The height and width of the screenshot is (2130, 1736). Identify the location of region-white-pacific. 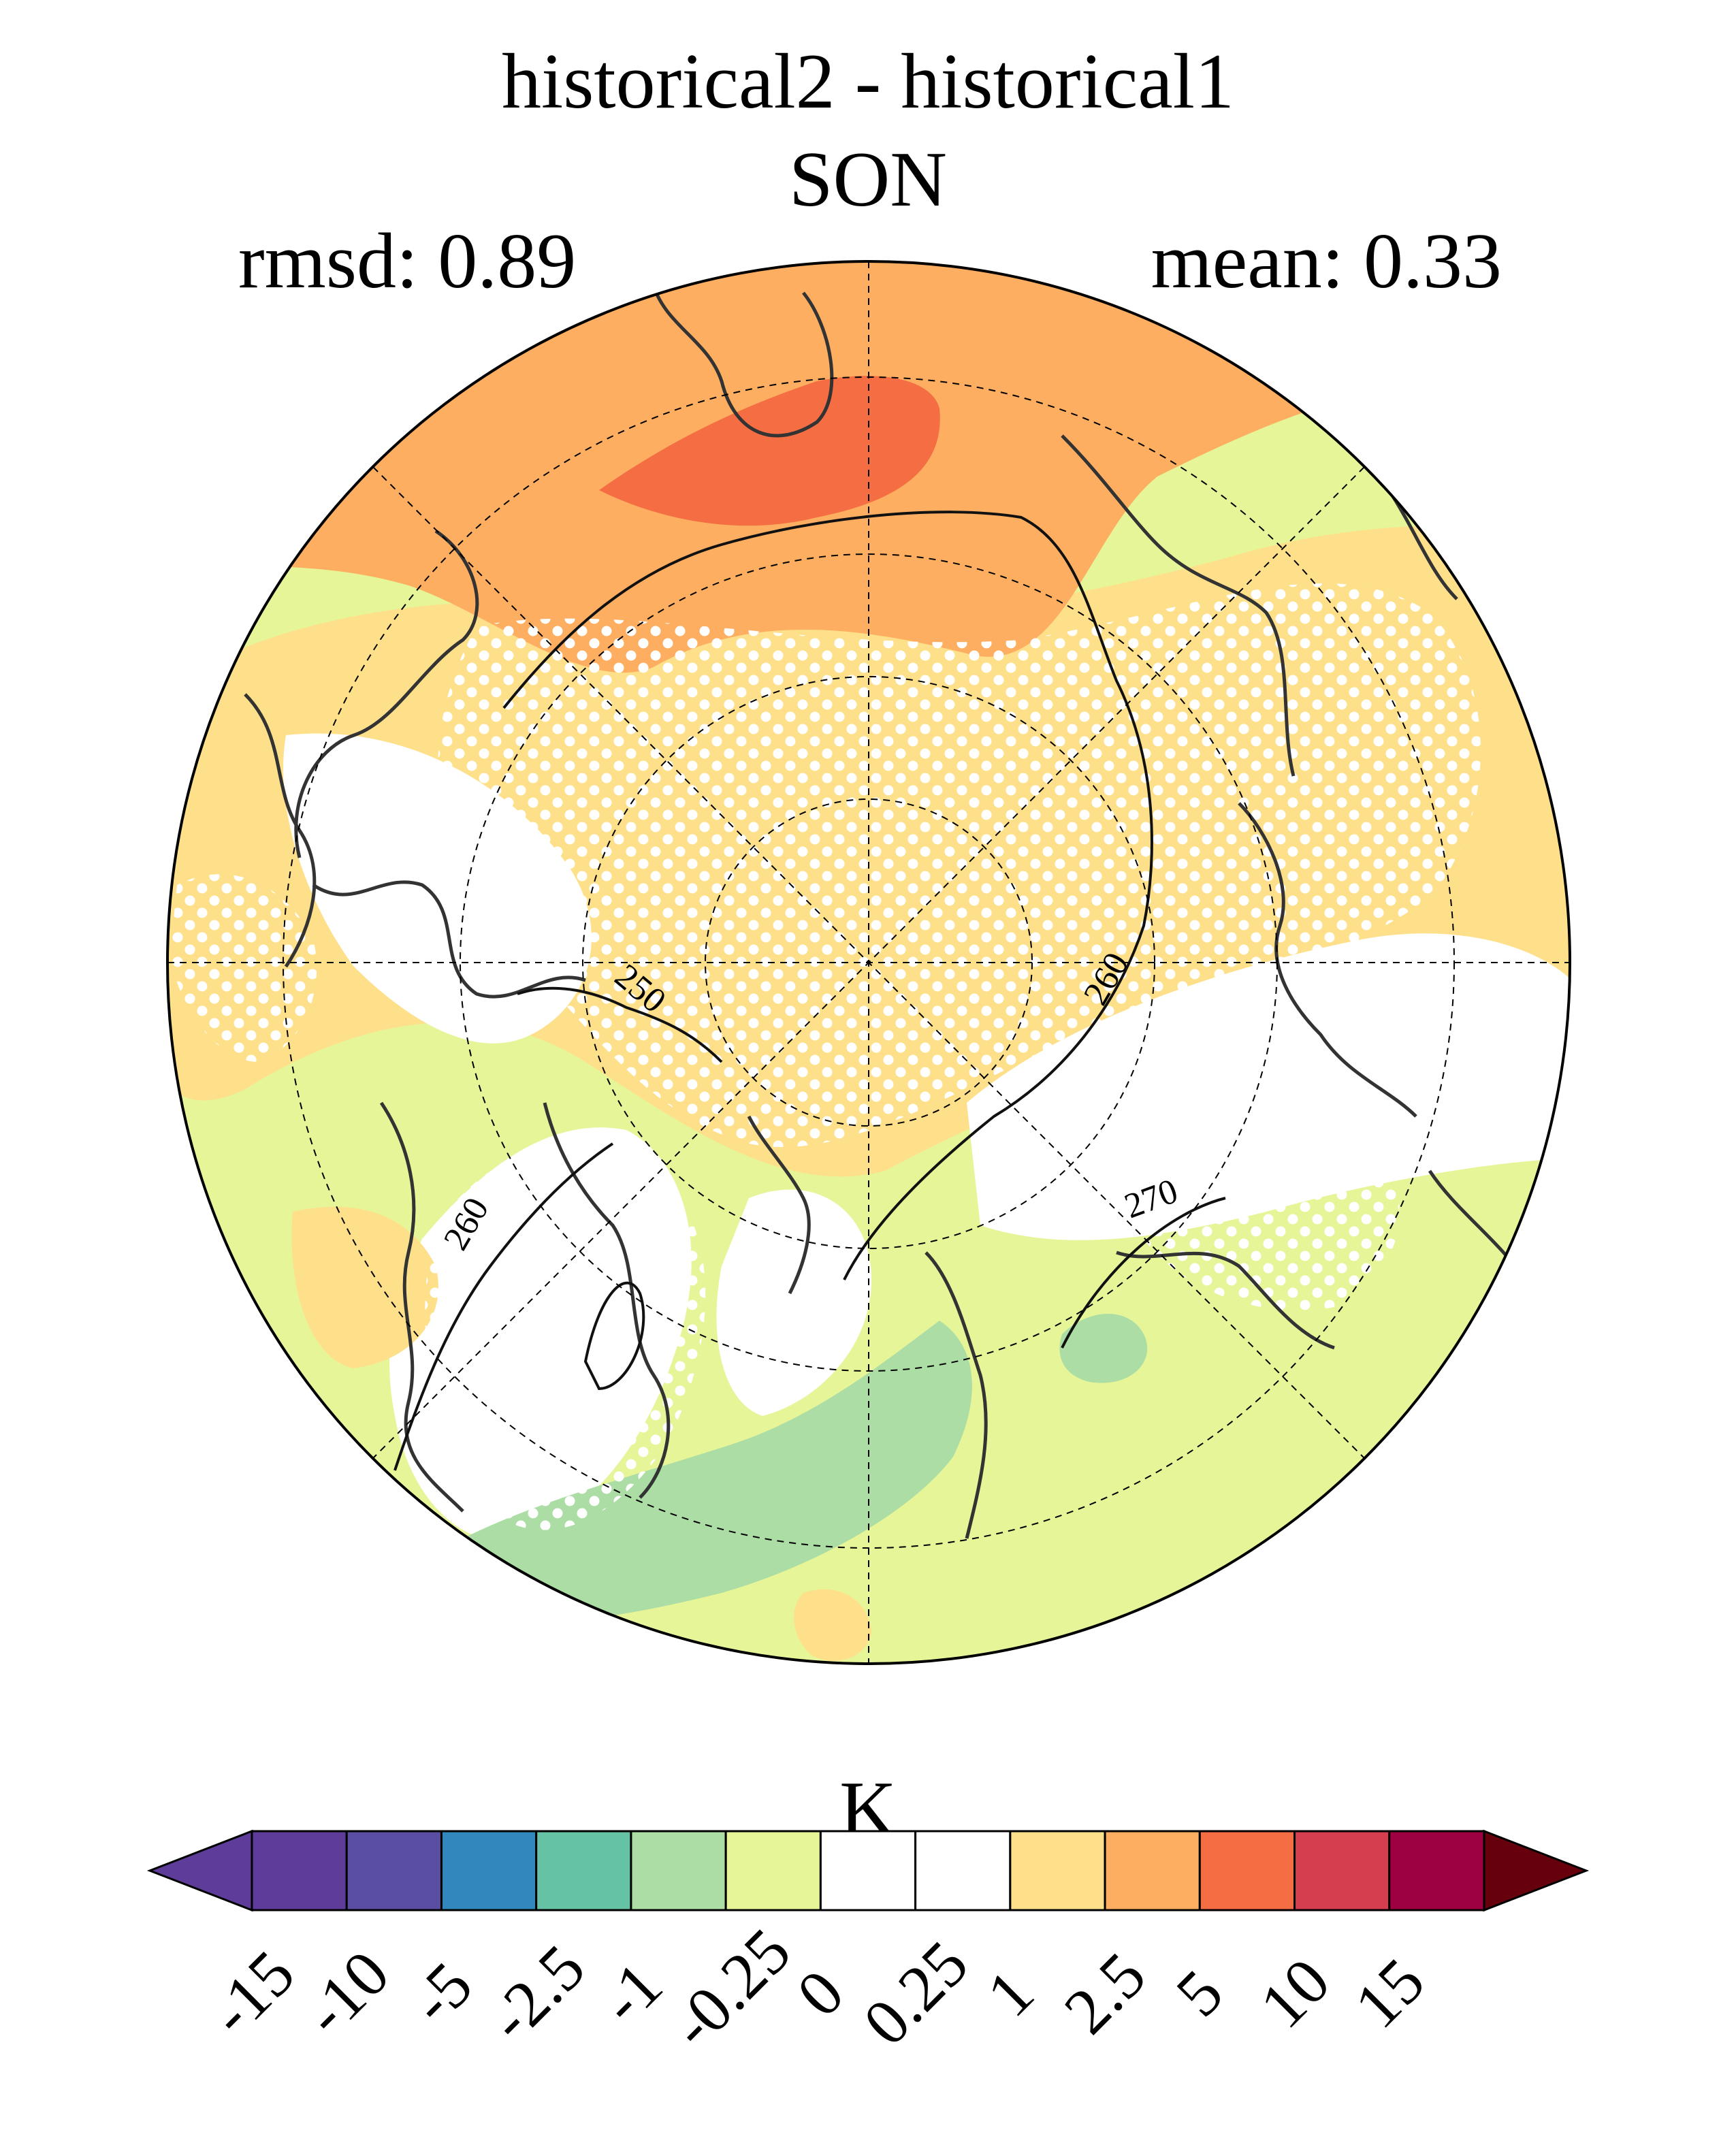
(793, 1302).